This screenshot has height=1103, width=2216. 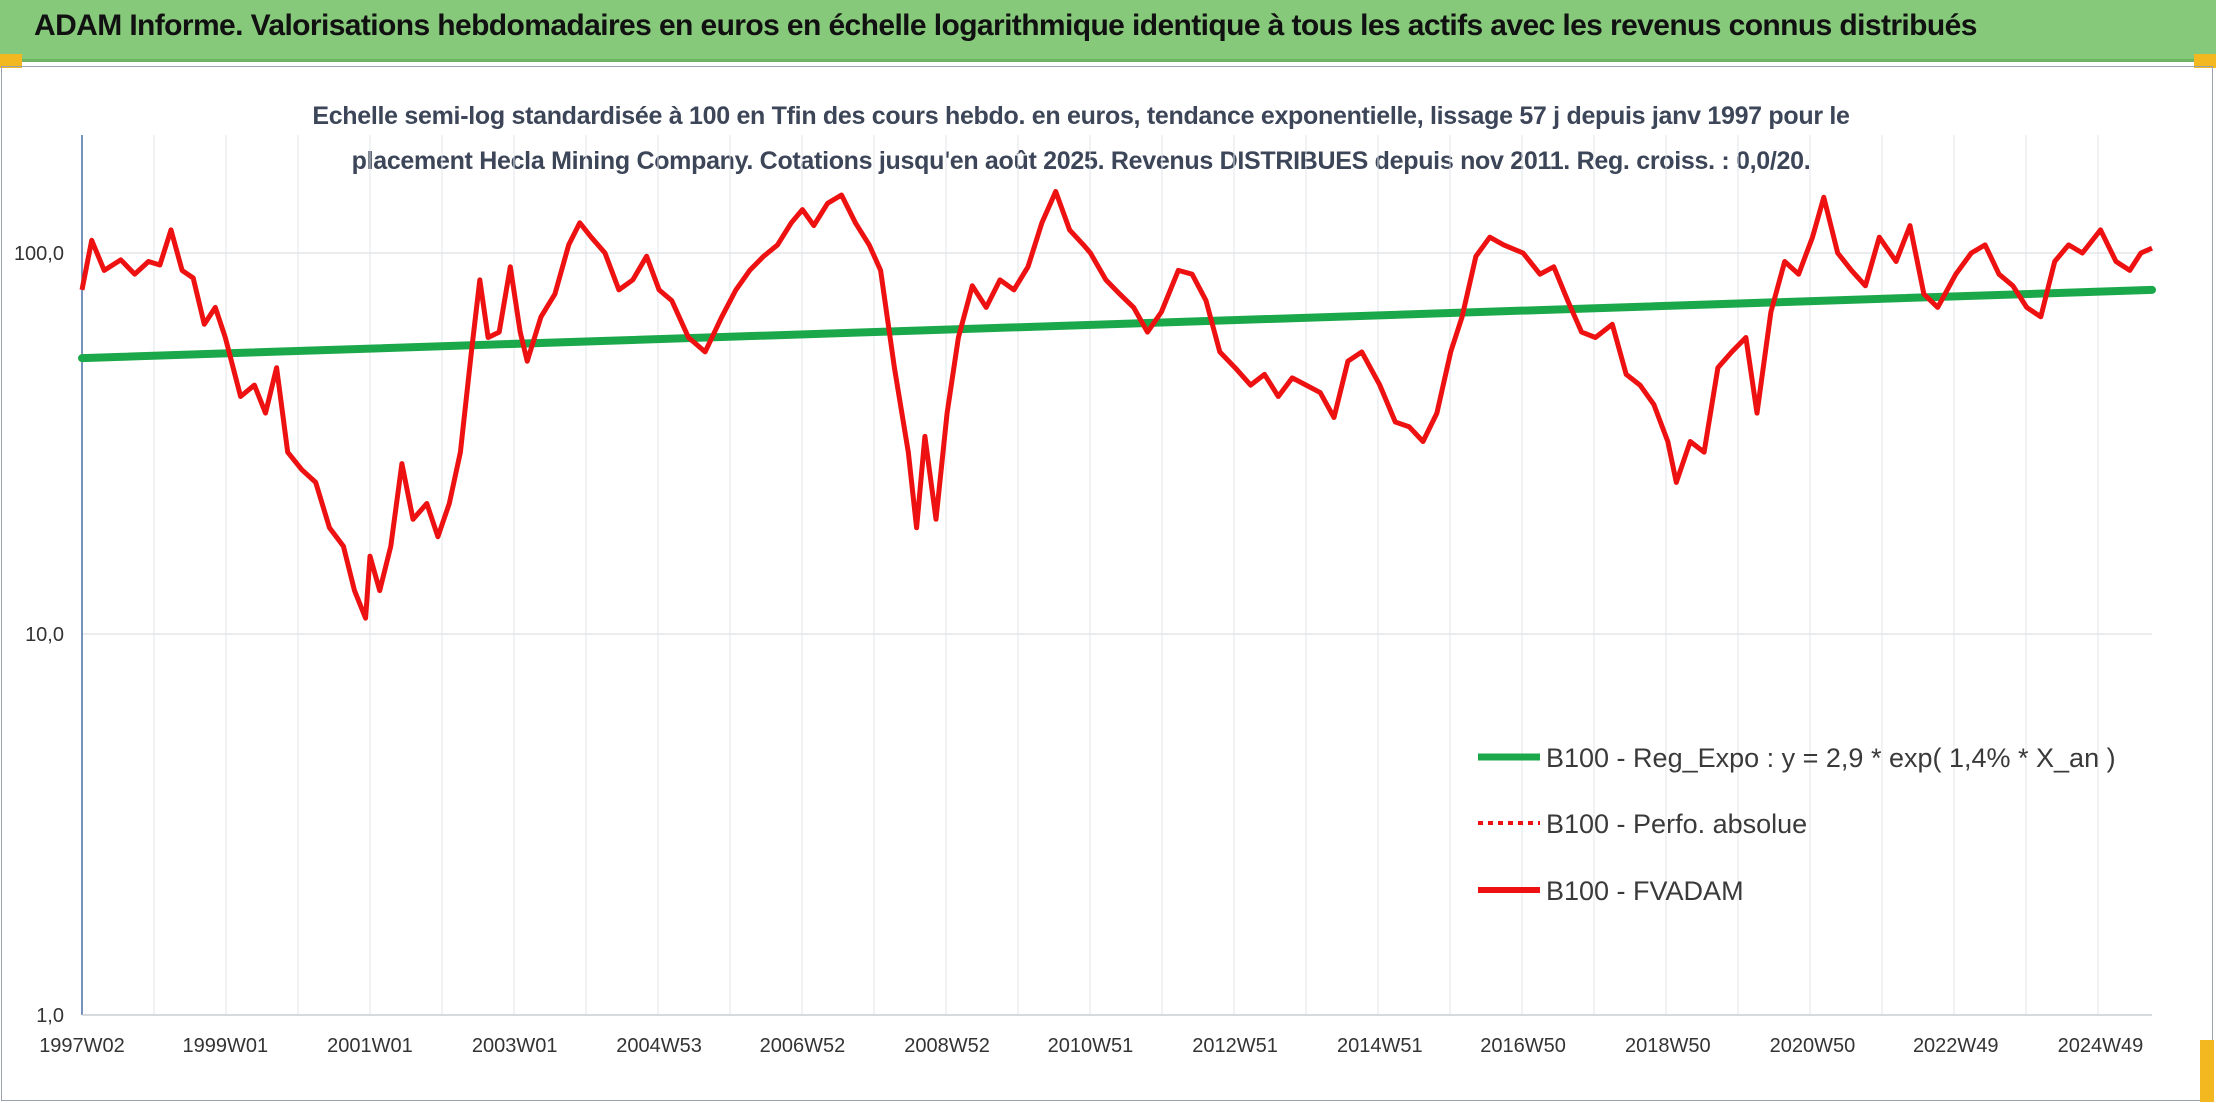 I want to click on x-tick-label: 2020W50, so click(x=1813, y=1046).